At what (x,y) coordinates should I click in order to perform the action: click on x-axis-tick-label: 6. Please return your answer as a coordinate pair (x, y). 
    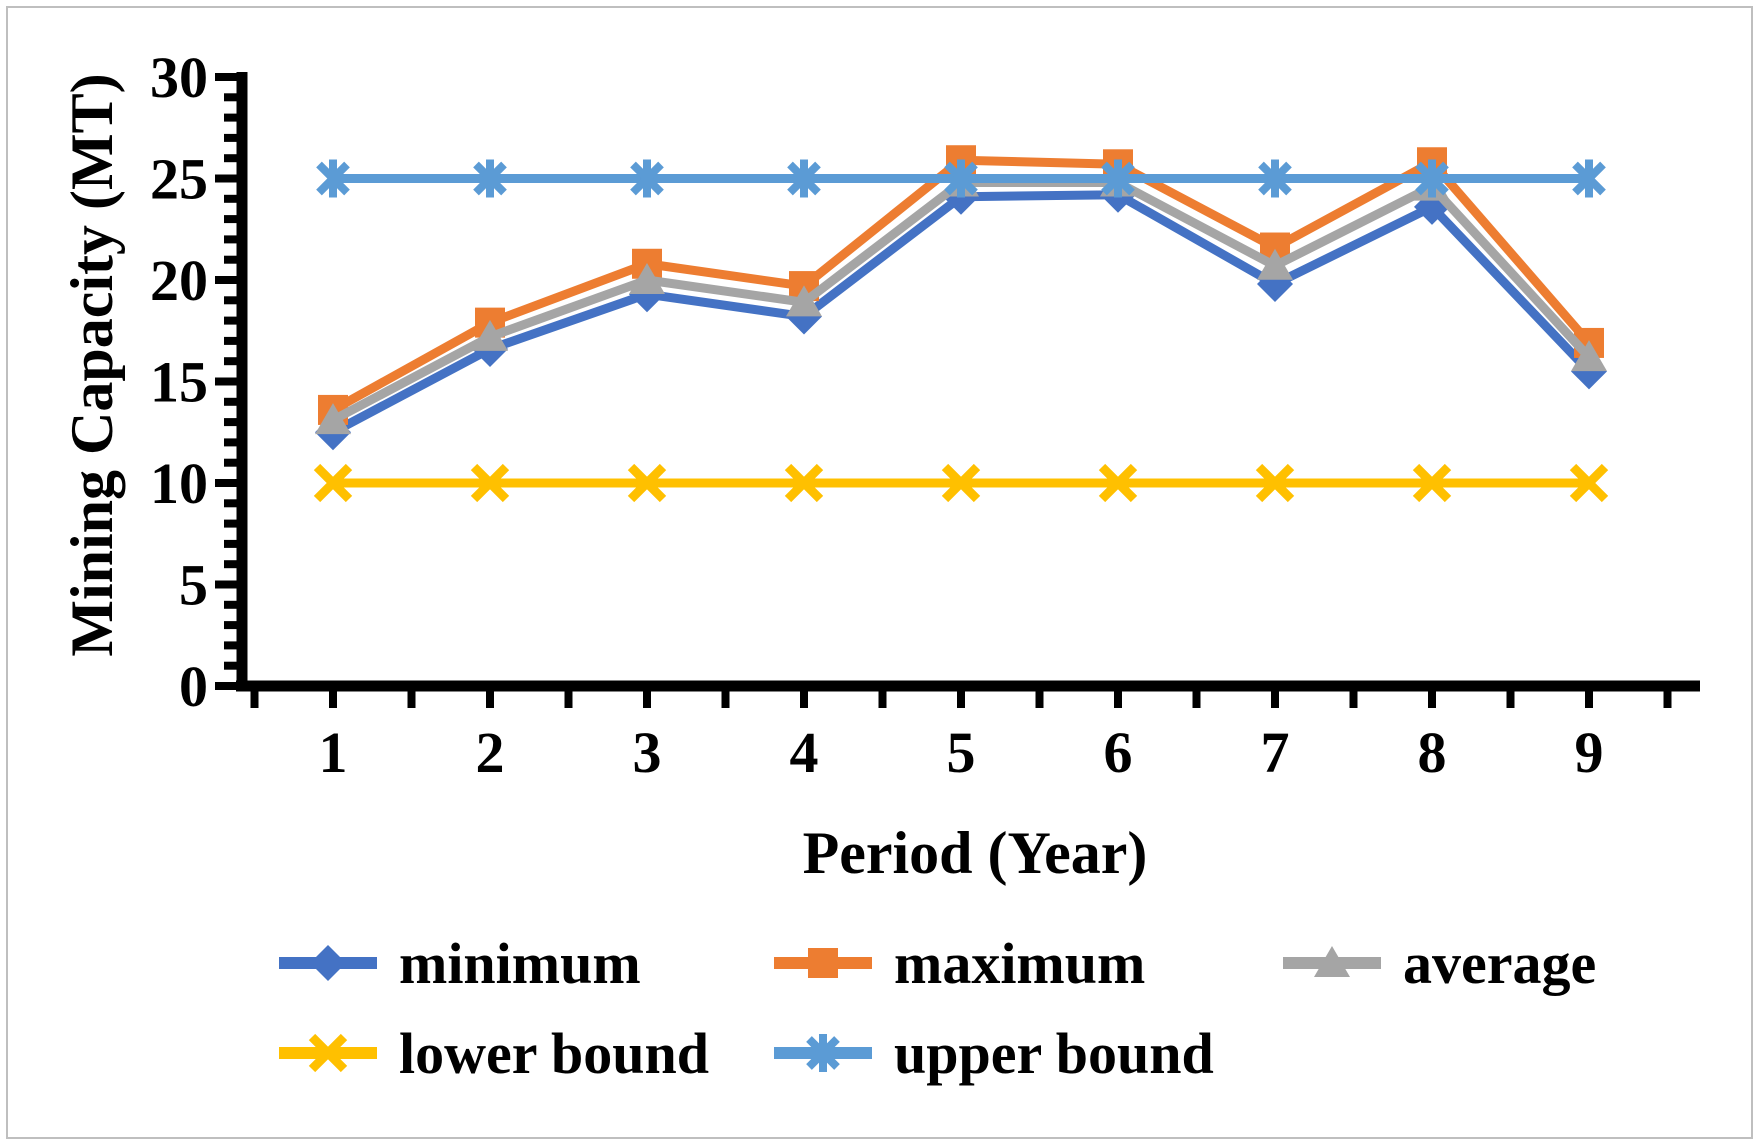
    Looking at the image, I should click on (1118, 752).